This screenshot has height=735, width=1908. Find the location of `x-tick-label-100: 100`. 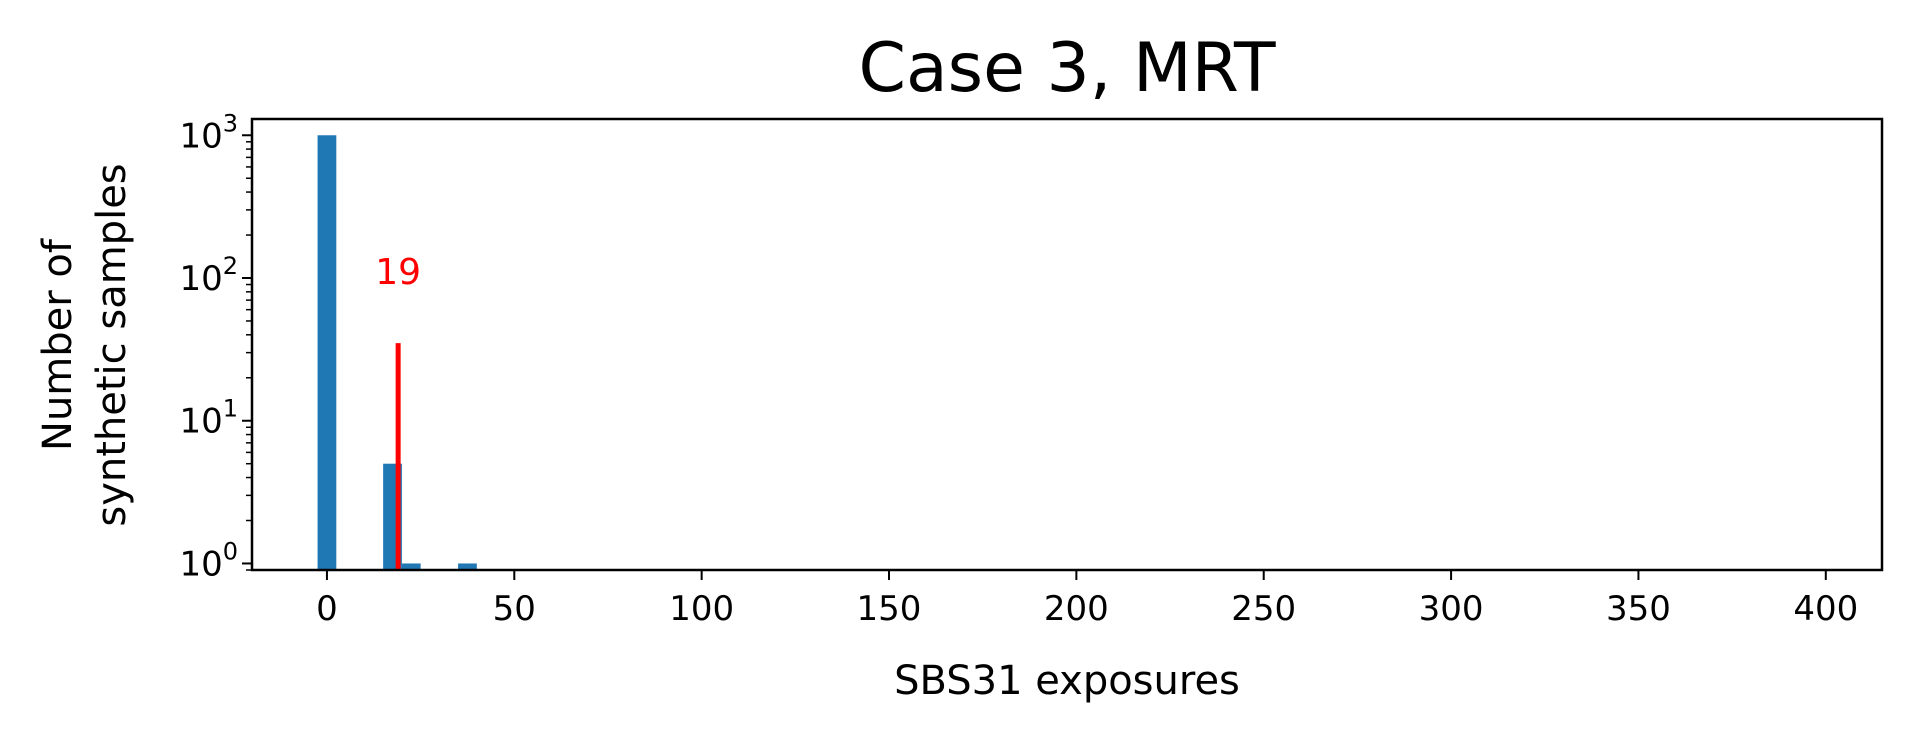

x-tick-label-100: 100 is located at coordinates (701, 609).